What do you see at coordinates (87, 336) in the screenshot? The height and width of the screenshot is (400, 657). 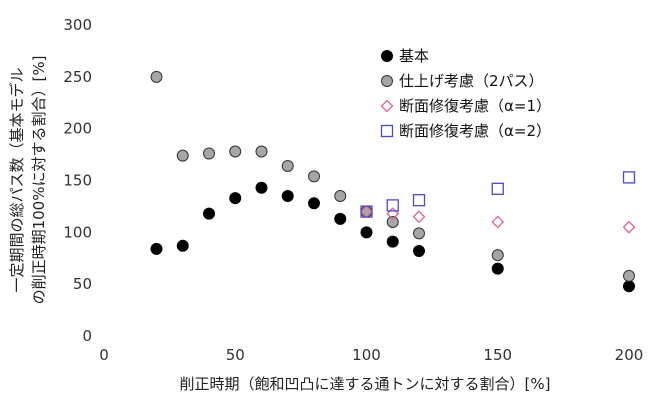 I see `y-tick-label: 0` at bounding box center [87, 336].